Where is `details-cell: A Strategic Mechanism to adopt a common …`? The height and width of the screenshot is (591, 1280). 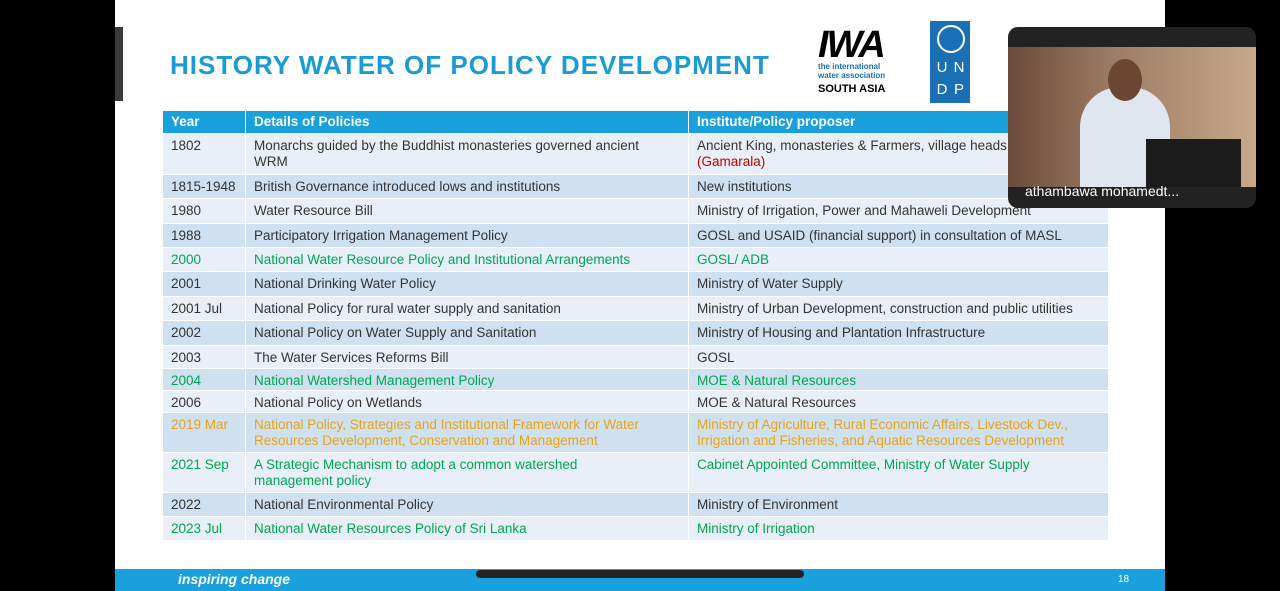
details-cell: A Strategic Mechanism to adopt a common … is located at coordinates (466, 472).